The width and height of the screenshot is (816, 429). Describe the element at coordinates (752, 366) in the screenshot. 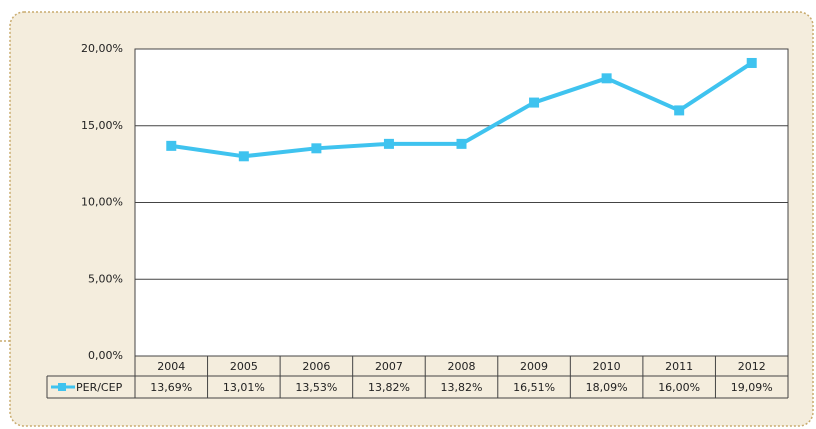

I see `x-tick-label: 2012` at that location.